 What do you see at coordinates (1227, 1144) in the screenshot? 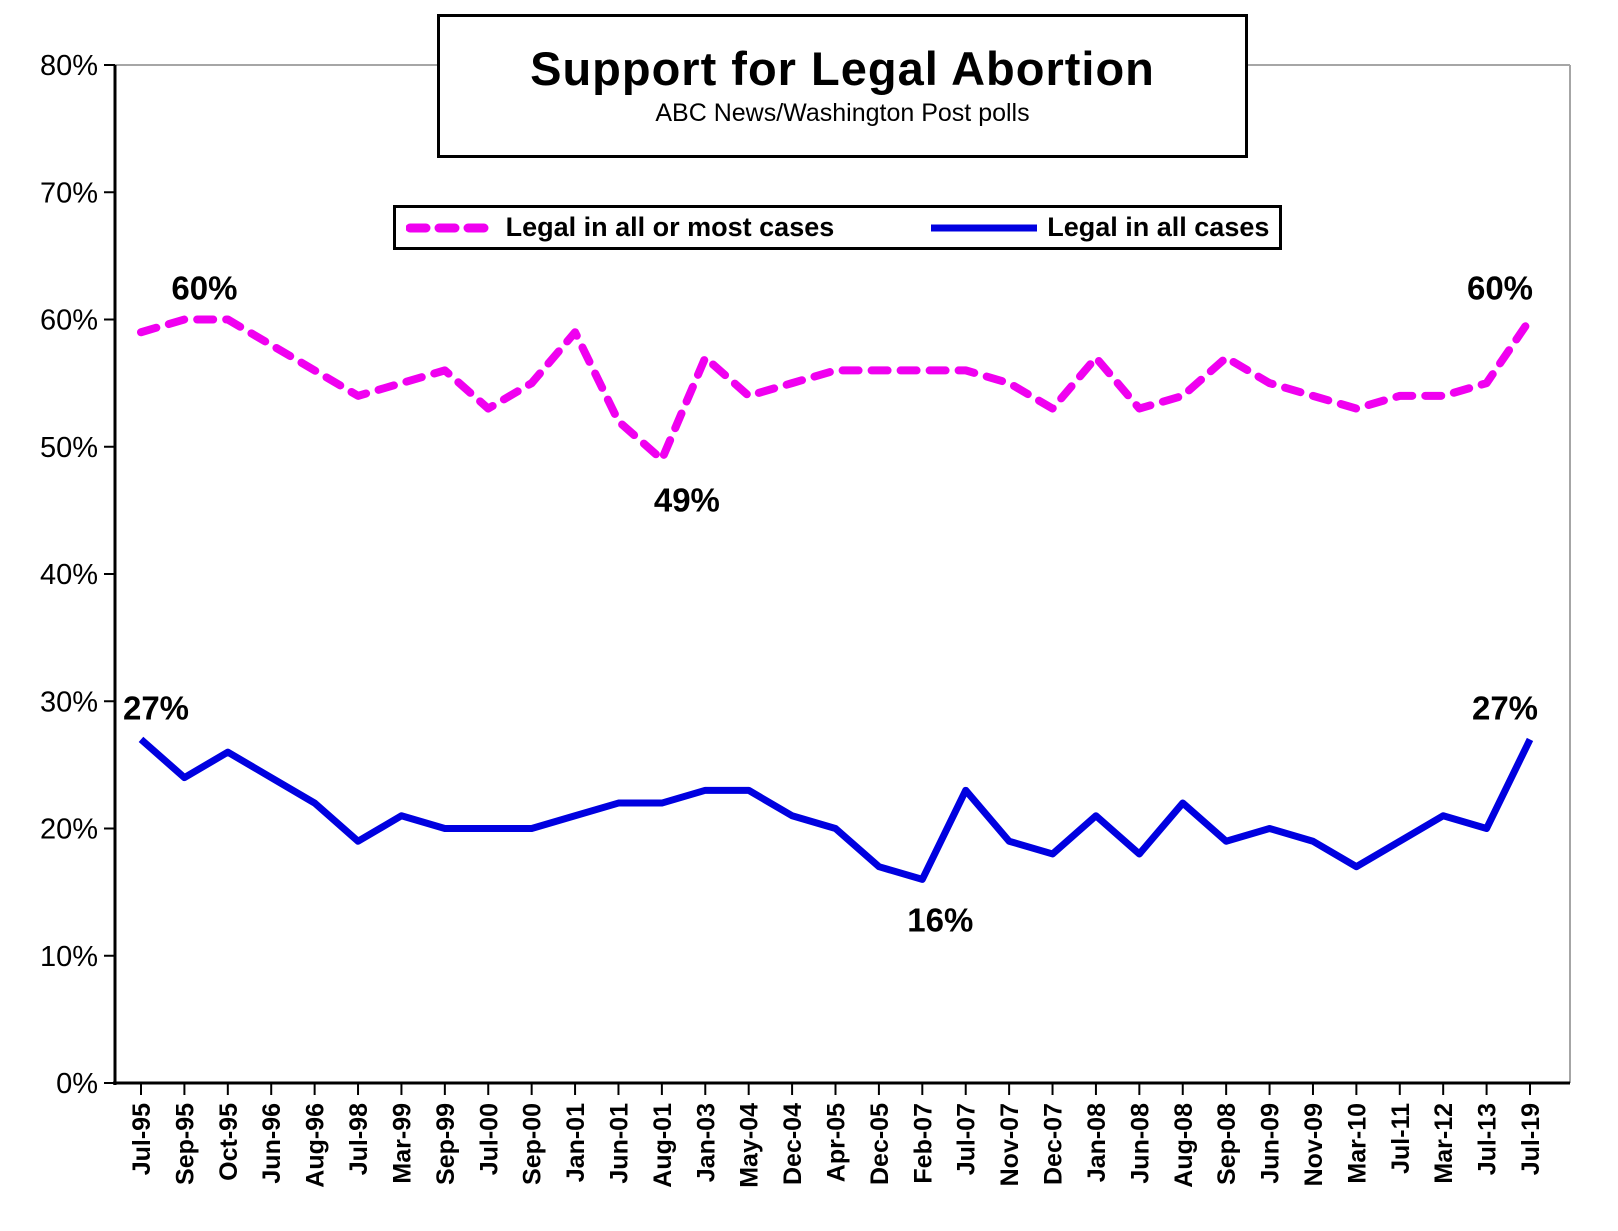
I see `x-tick-label: Sep-08` at bounding box center [1227, 1144].